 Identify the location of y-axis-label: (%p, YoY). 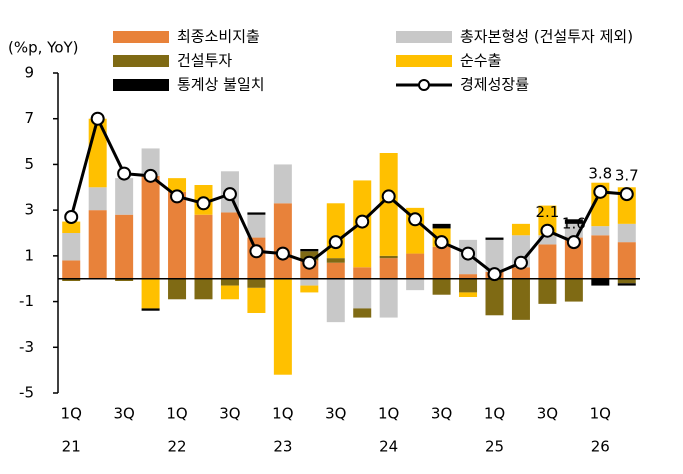
(43, 48).